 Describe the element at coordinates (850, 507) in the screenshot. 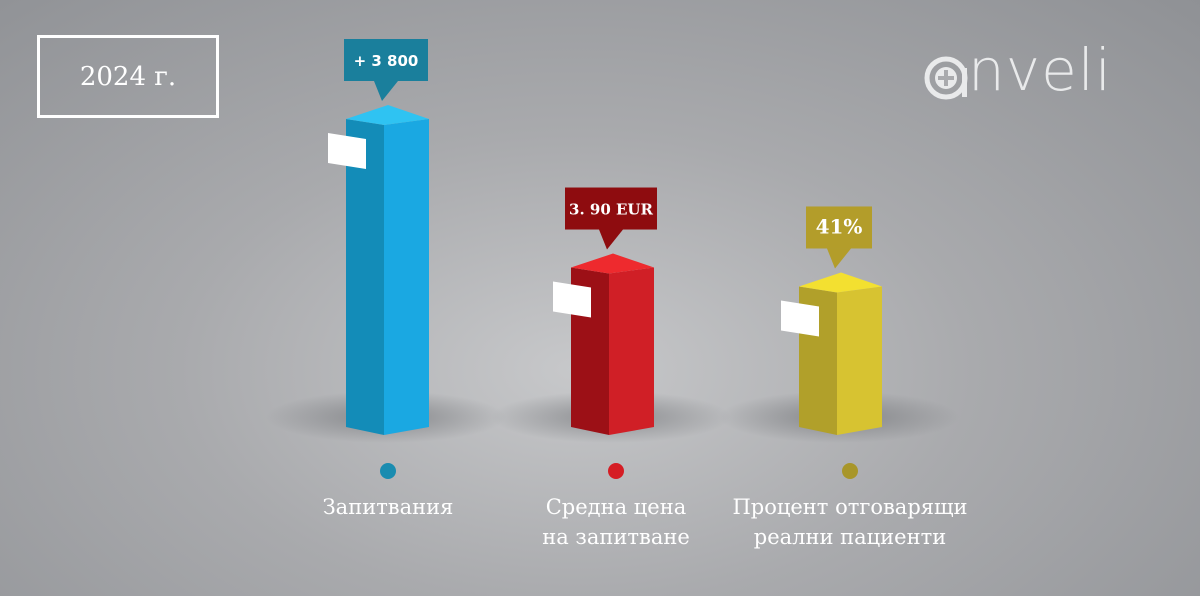

I see `category-label-line: Процент отговарящи` at that location.